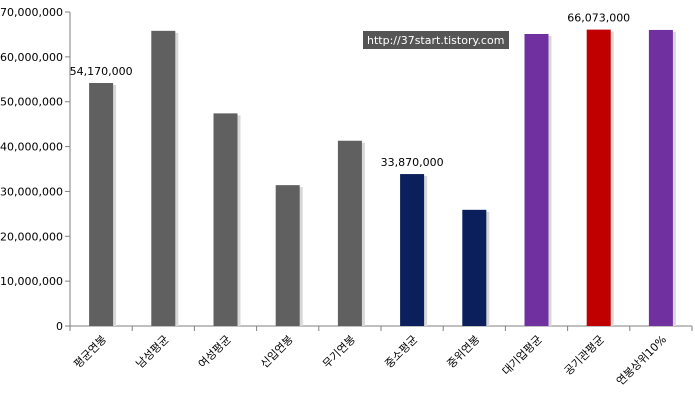  I want to click on data-label: 54,170,000, so click(101, 71).